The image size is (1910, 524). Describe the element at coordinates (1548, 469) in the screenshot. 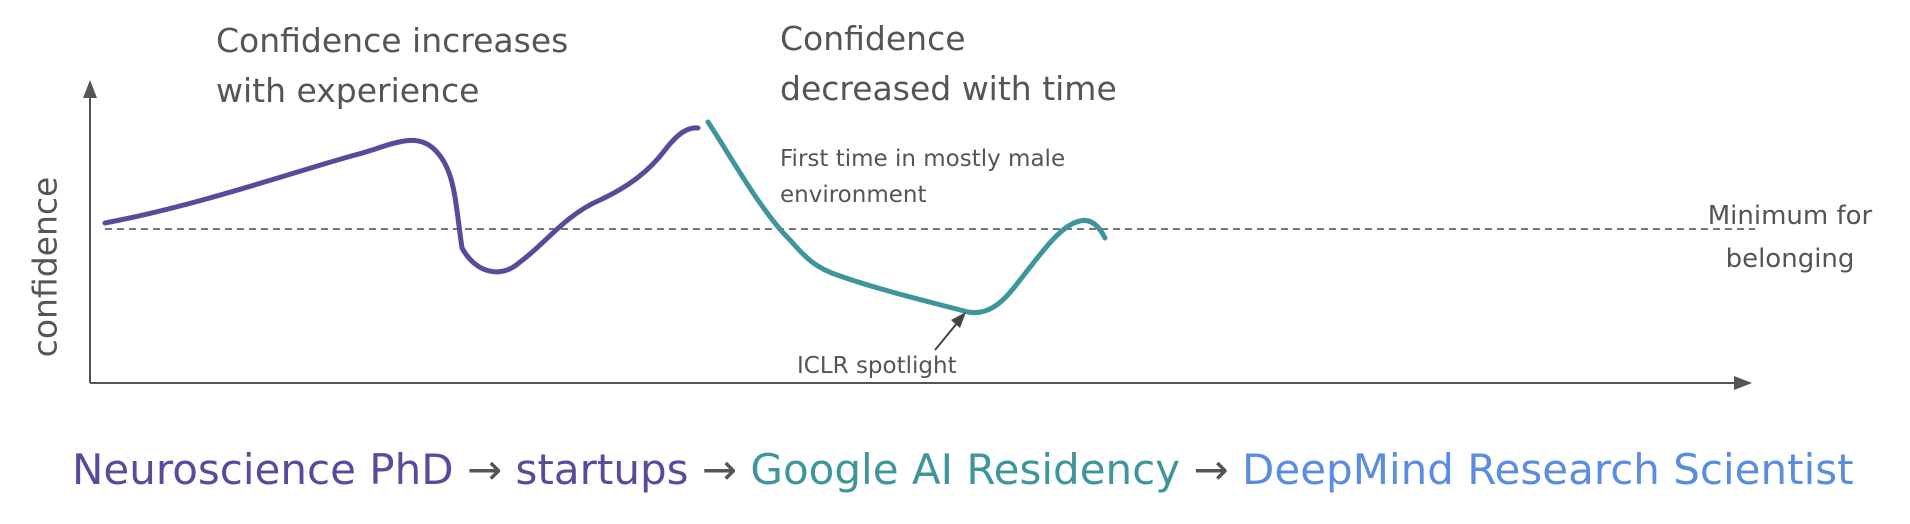

I see `career-stage-deepmind: DeepMind Research Scientist` at that location.